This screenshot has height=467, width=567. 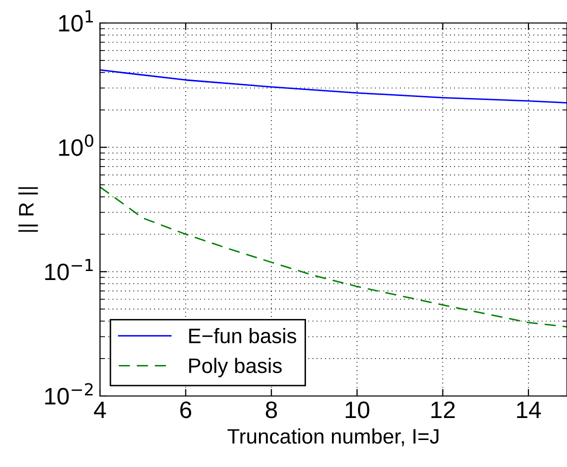 I want to click on x-tick-label: 8, so click(x=271, y=409).